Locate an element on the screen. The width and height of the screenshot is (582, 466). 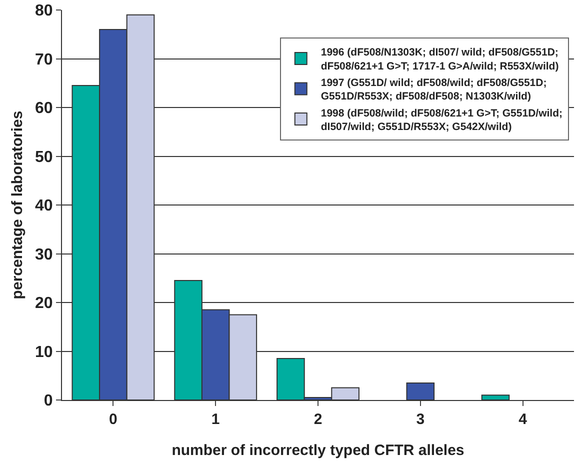
x-tick-label: 0 is located at coordinates (113, 419).